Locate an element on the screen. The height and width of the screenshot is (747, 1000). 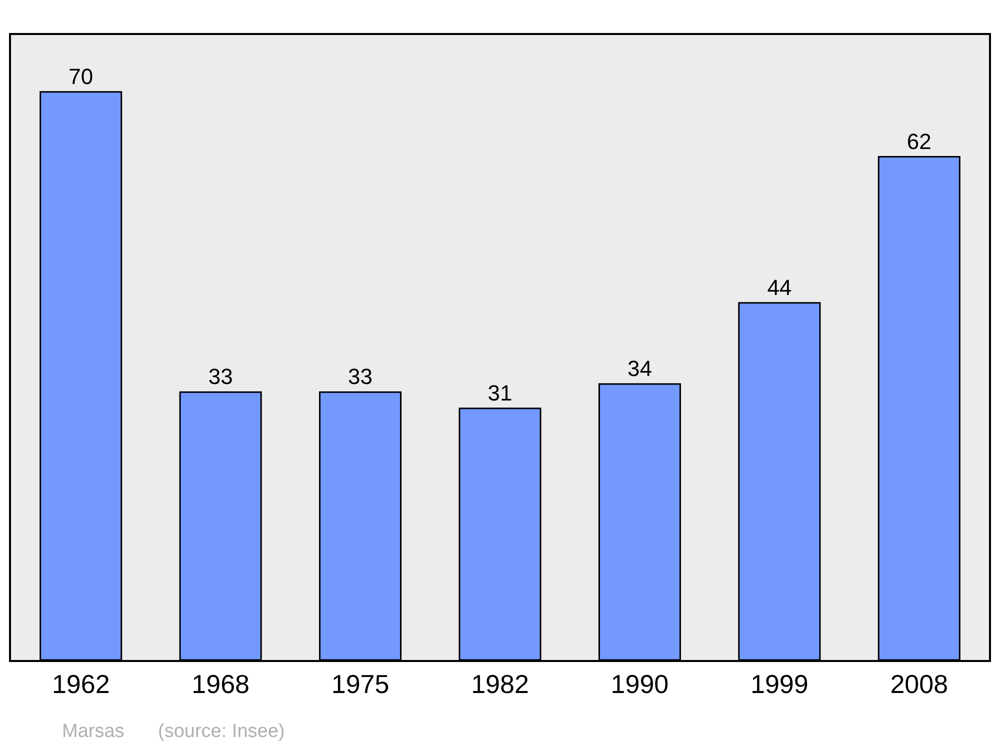
data-label: 62 is located at coordinates (919, 141).